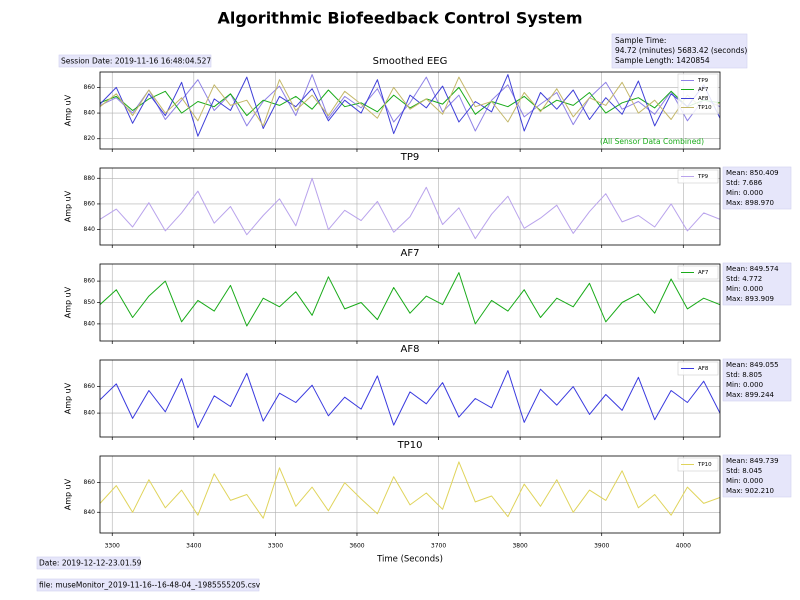  What do you see at coordinates (750, 299) in the screenshot?
I see `stat-text: Max: 893.909` at bounding box center [750, 299].